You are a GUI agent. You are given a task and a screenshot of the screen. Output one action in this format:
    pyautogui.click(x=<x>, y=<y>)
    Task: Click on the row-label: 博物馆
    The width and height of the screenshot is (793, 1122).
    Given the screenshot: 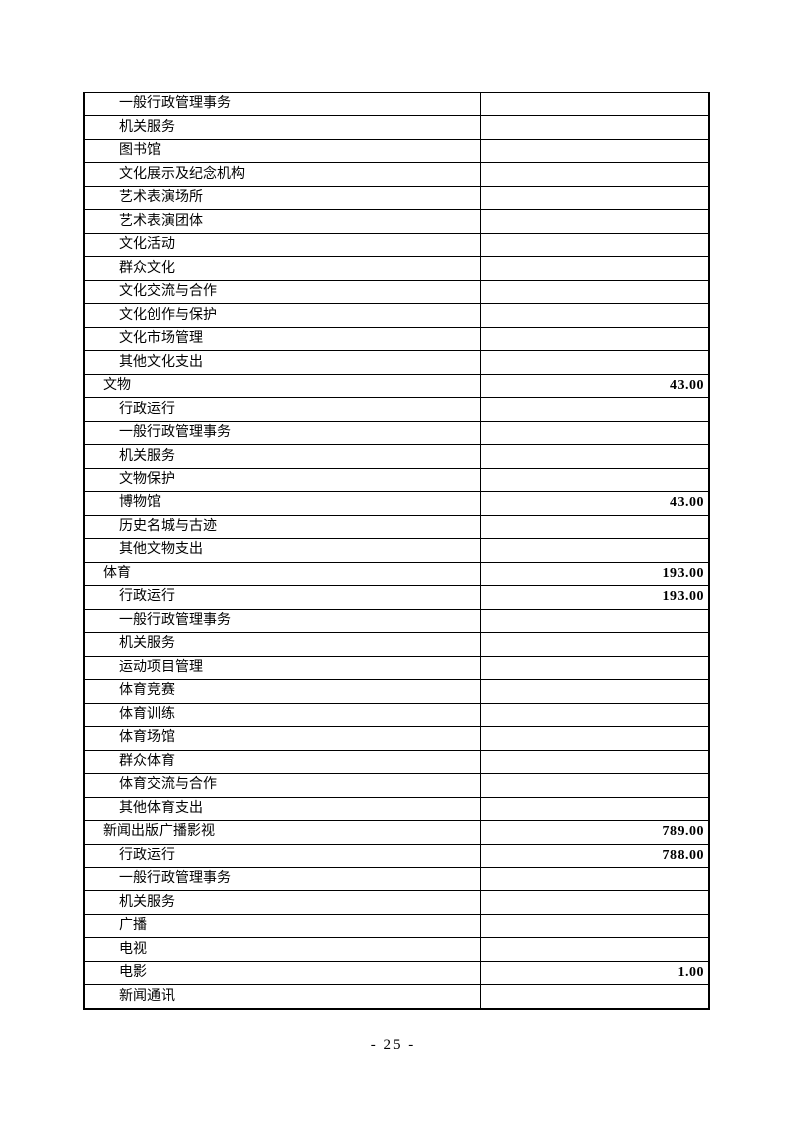 What is the action you would take?
    pyautogui.click(x=140, y=503)
    